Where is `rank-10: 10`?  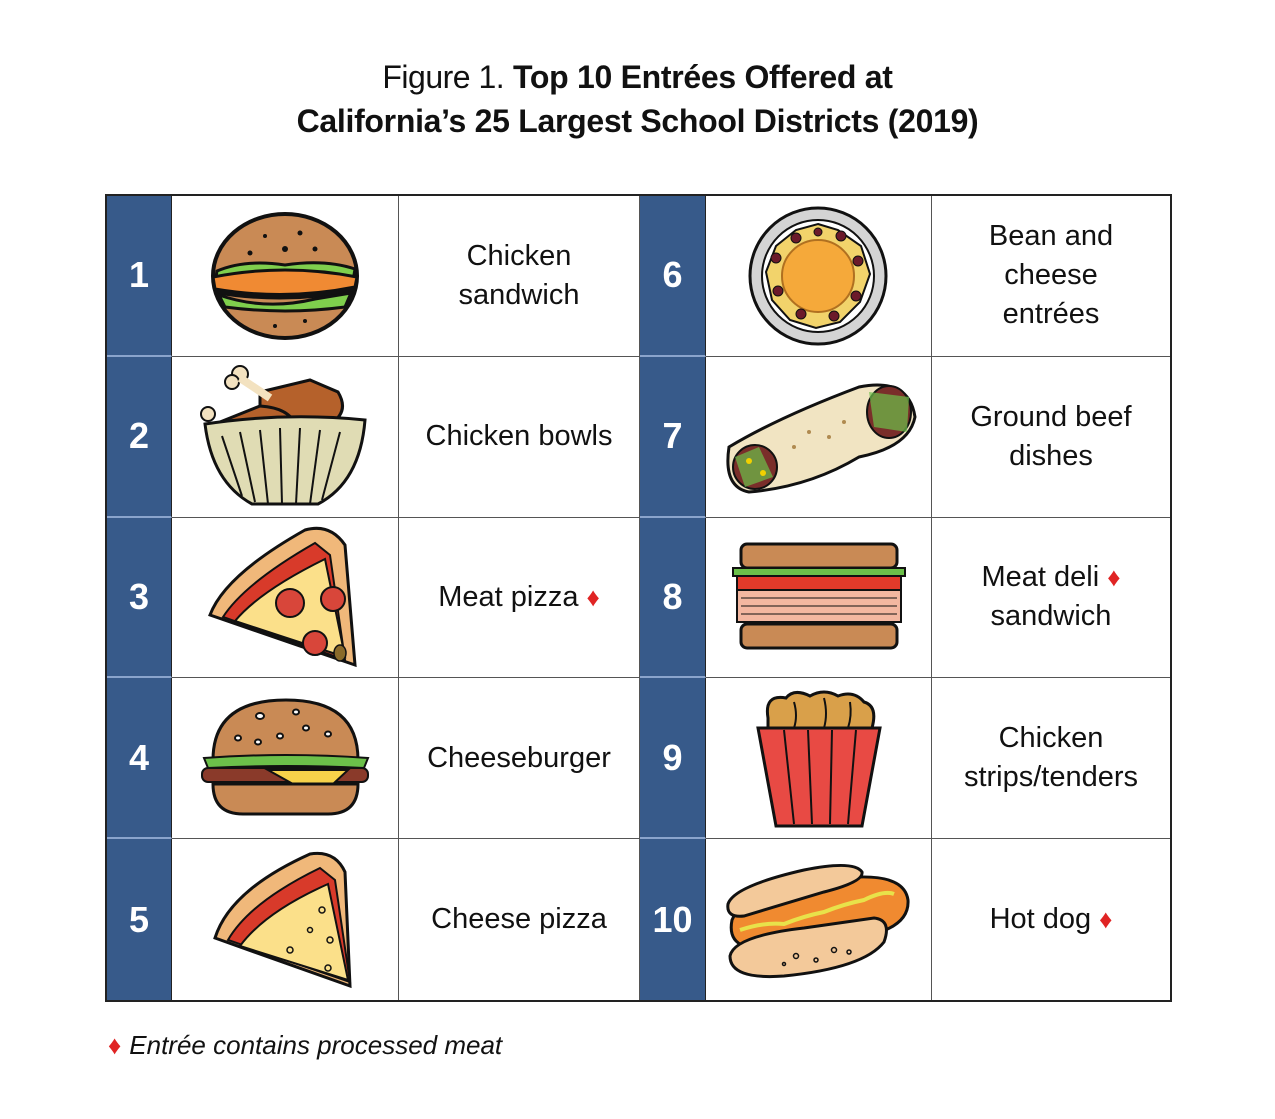
rank-10: 10 is located at coordinates (673, 919).